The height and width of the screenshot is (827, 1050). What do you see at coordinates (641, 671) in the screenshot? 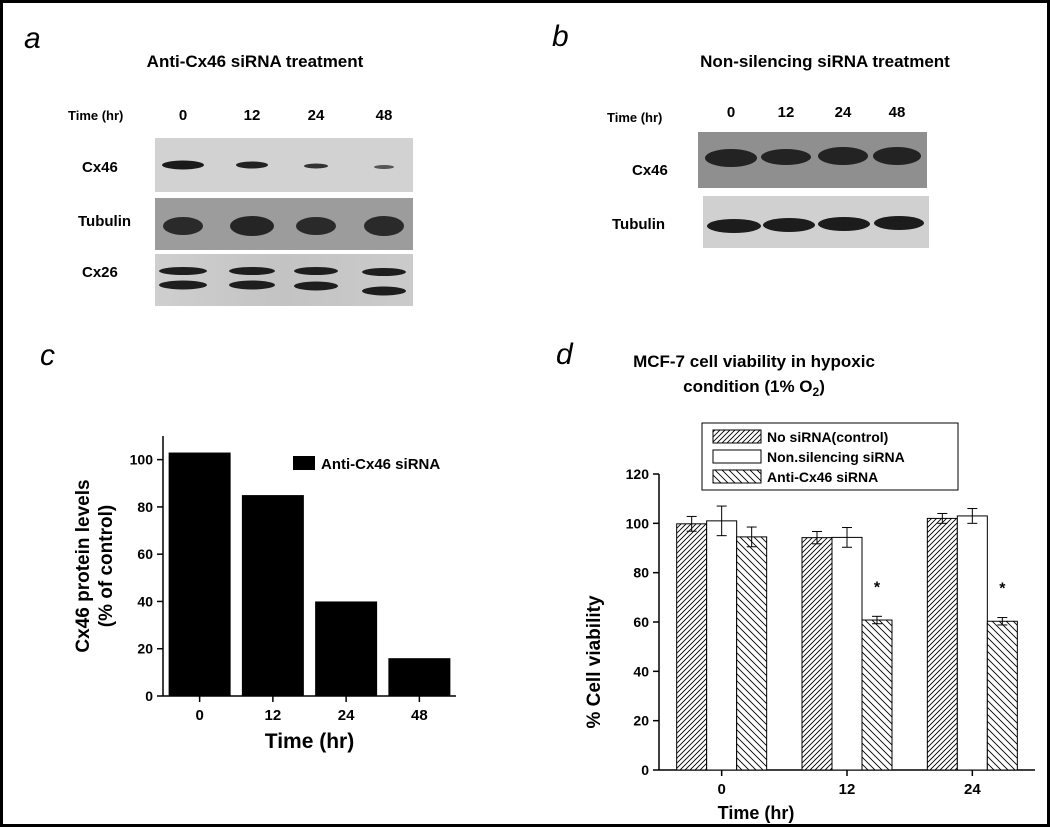
I see `d-y-tick-label: 40` at bounding box center [641, 671].